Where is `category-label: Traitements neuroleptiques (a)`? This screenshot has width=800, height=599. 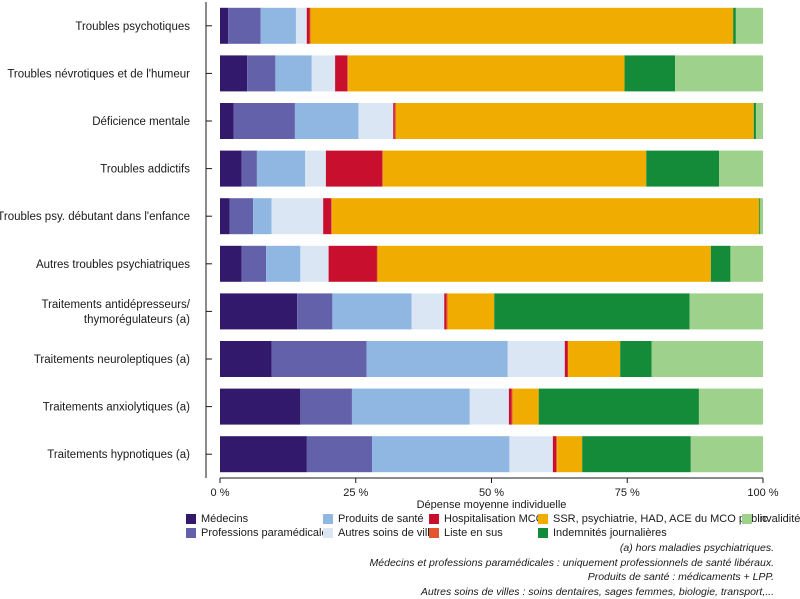
category-label: Traitements neuroleptiques (a) is located at coordinates (112, 360).